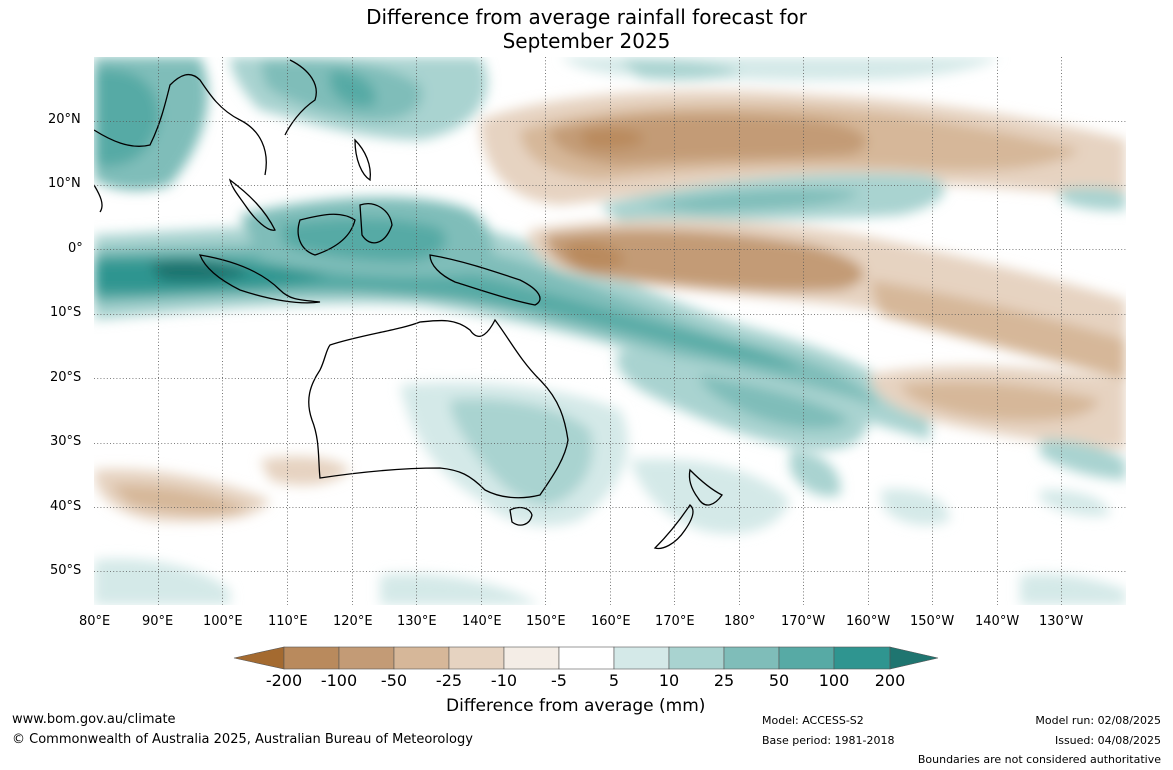 The image size is (1173, 770). I want to click on colorbar-tick-label: 5, so click(614, 680).